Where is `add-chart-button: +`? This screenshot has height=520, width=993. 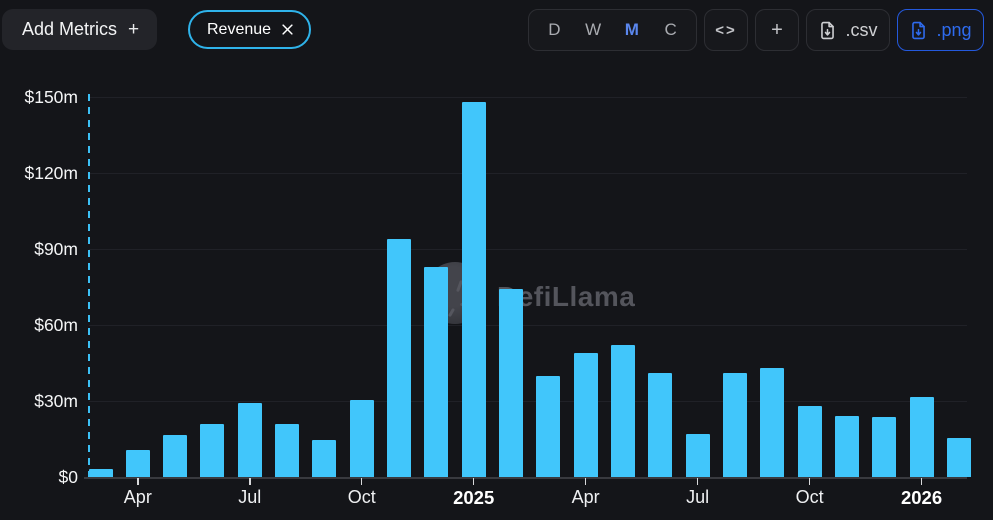
add-chart-button: + is located at coordinates (777, 30).